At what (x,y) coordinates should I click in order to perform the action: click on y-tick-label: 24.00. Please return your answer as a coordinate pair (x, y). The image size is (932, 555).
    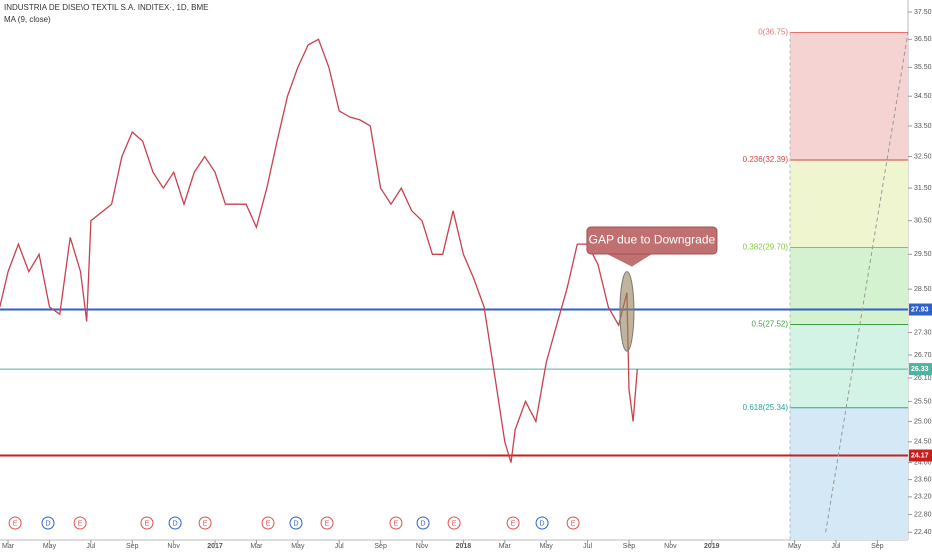
    Looking at the image, I should click on (923, 462).